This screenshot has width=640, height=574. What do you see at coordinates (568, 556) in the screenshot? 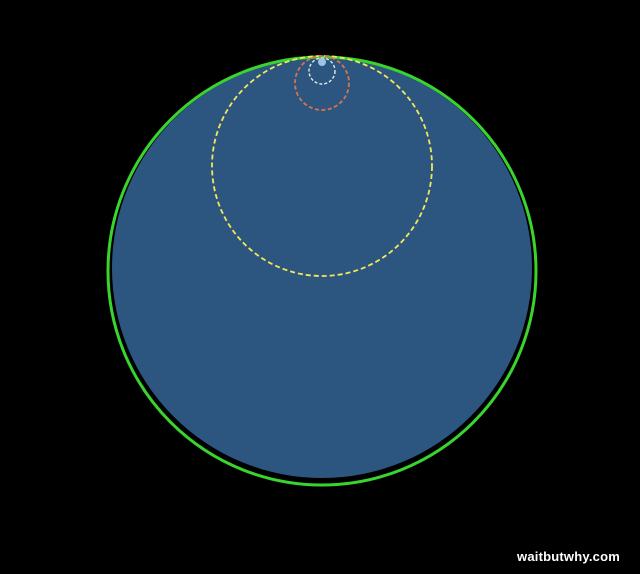
I see `watermark: waitbutwhy.com` at bounding box center [568, 556].